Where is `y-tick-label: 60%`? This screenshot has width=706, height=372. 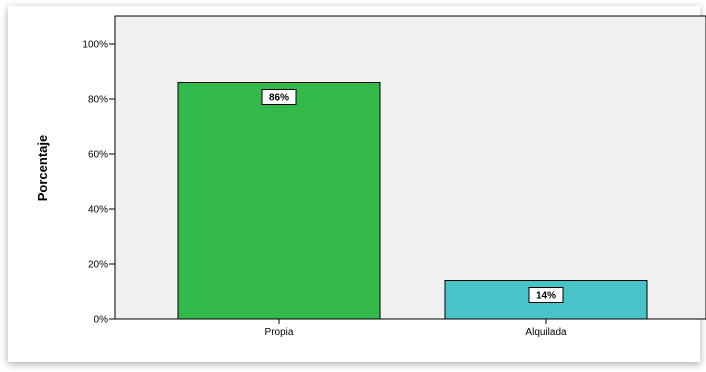
y-tick-label: 60% is located at coordinates (98, 155).